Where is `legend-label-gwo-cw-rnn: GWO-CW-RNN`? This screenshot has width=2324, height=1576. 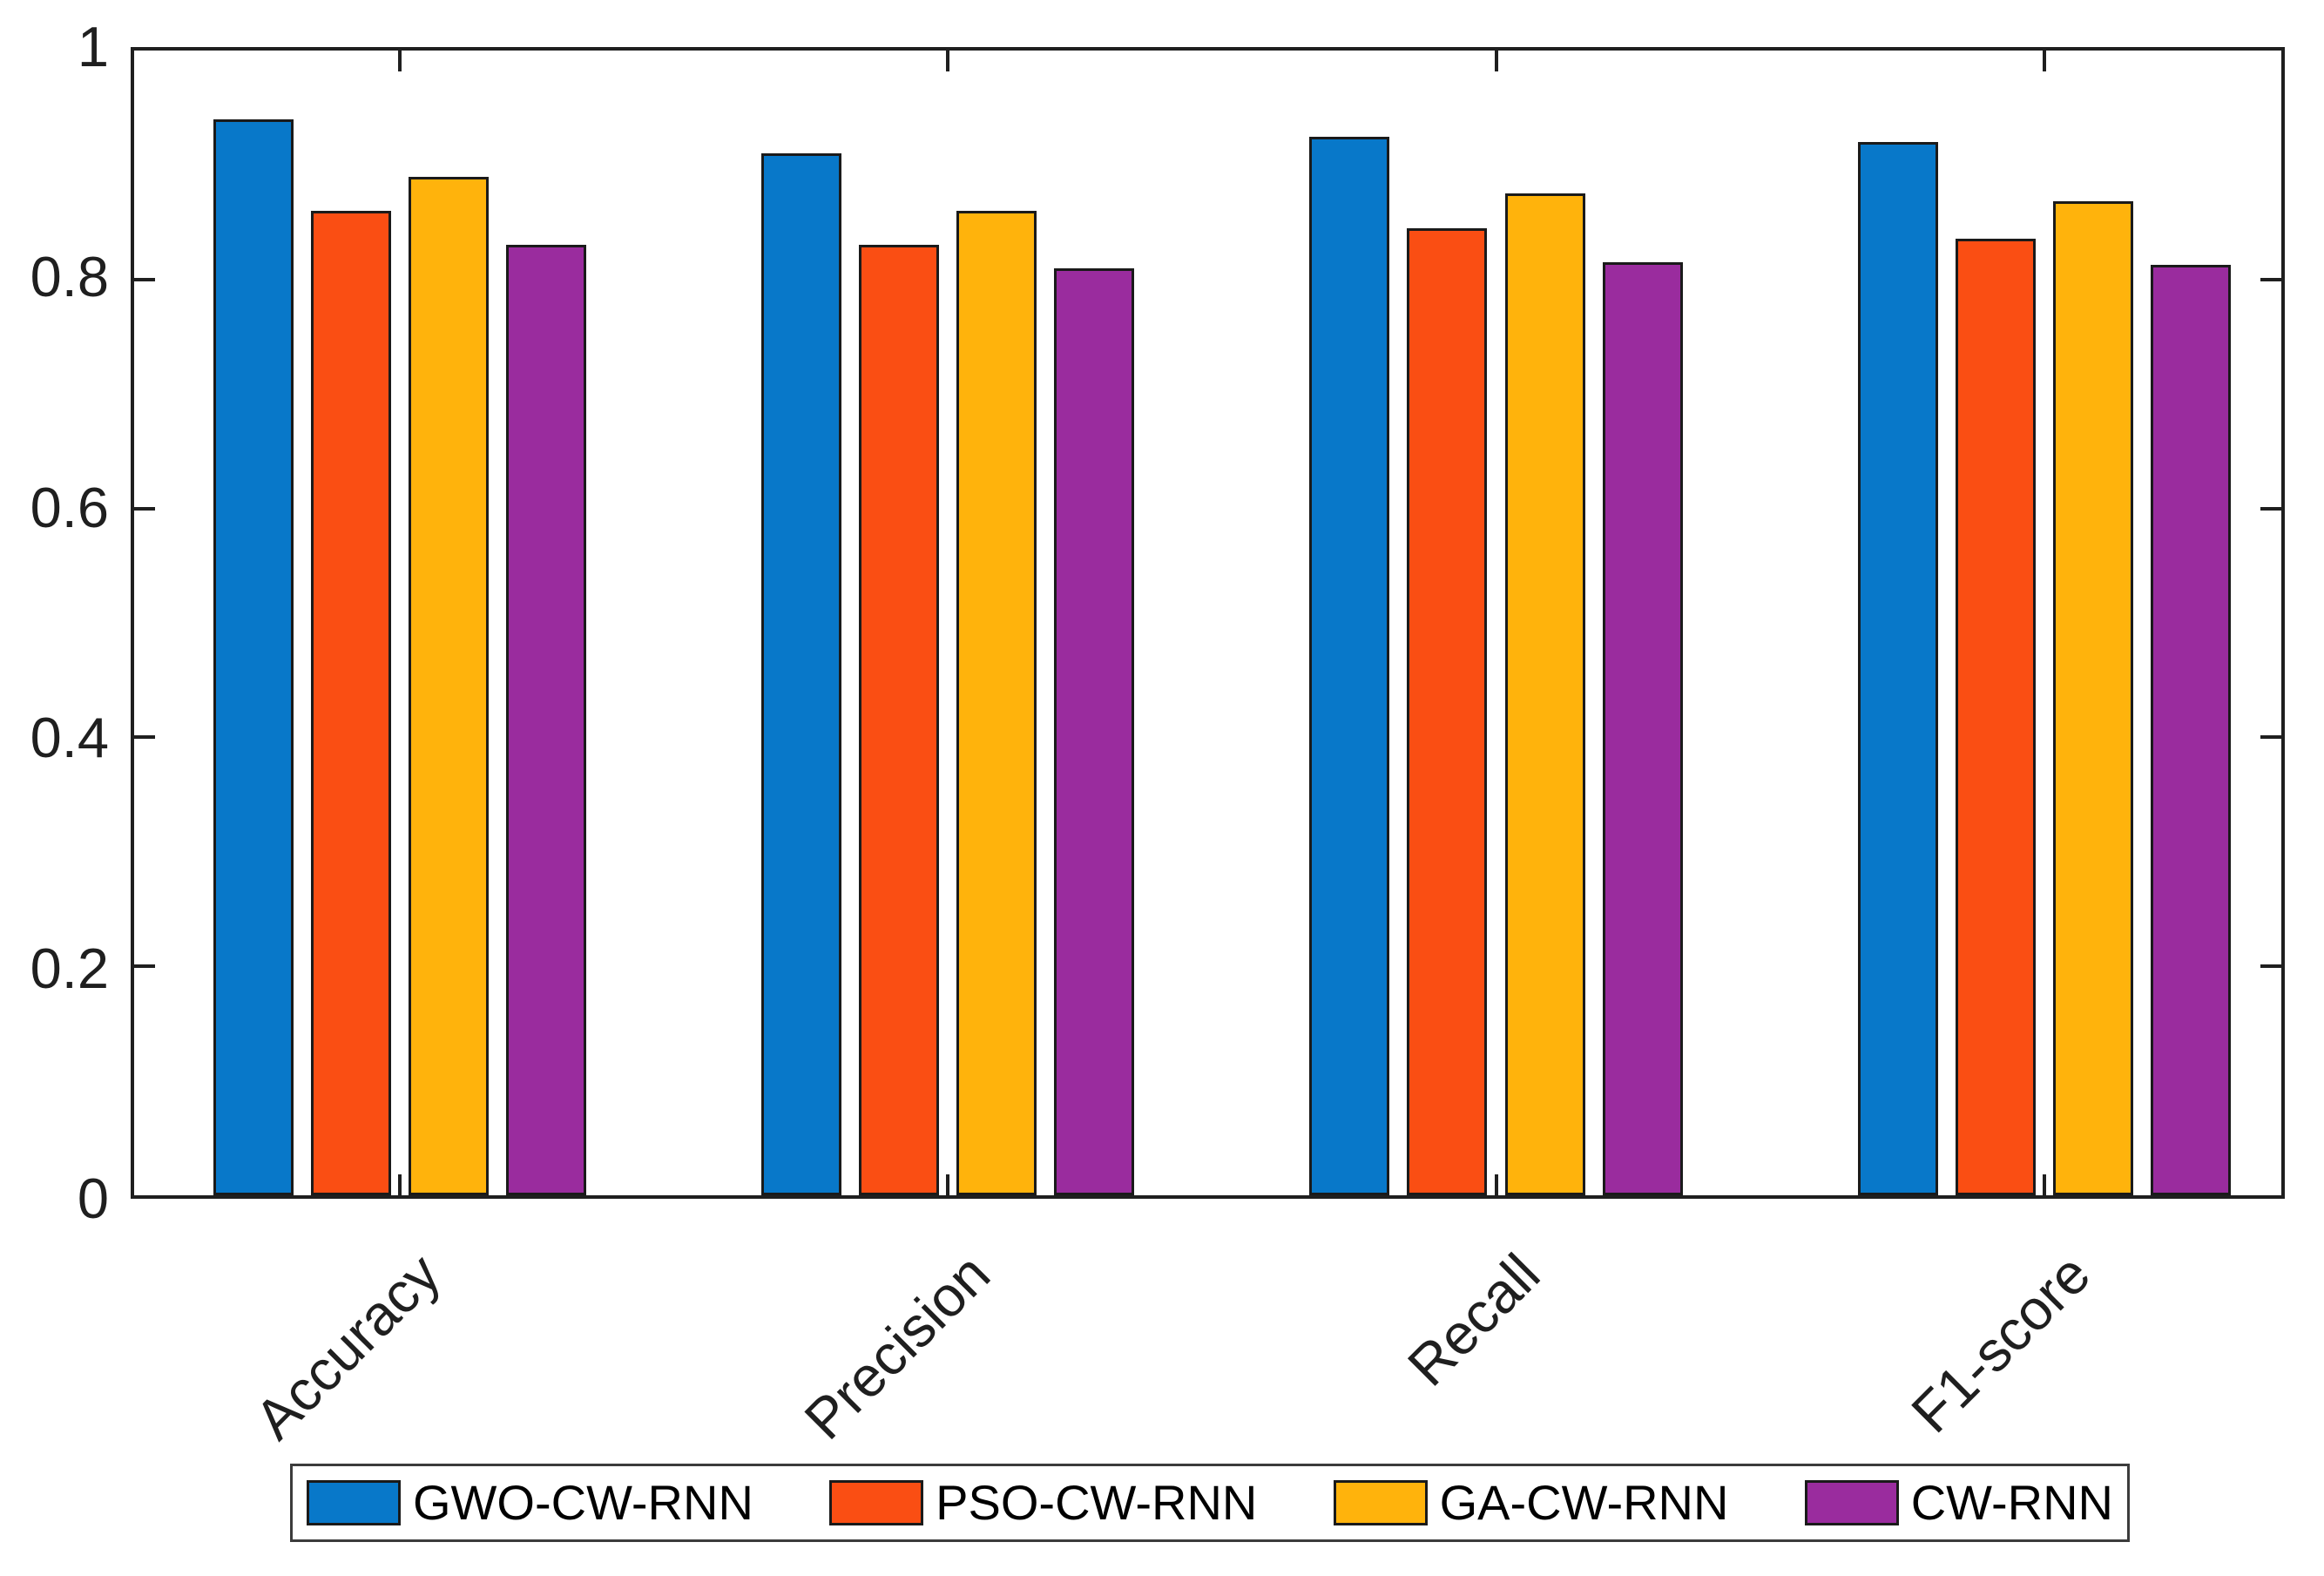 legend-label-gwo-cw-rnn: GWO-CW-RNN is located at coordinates (583, 1502).